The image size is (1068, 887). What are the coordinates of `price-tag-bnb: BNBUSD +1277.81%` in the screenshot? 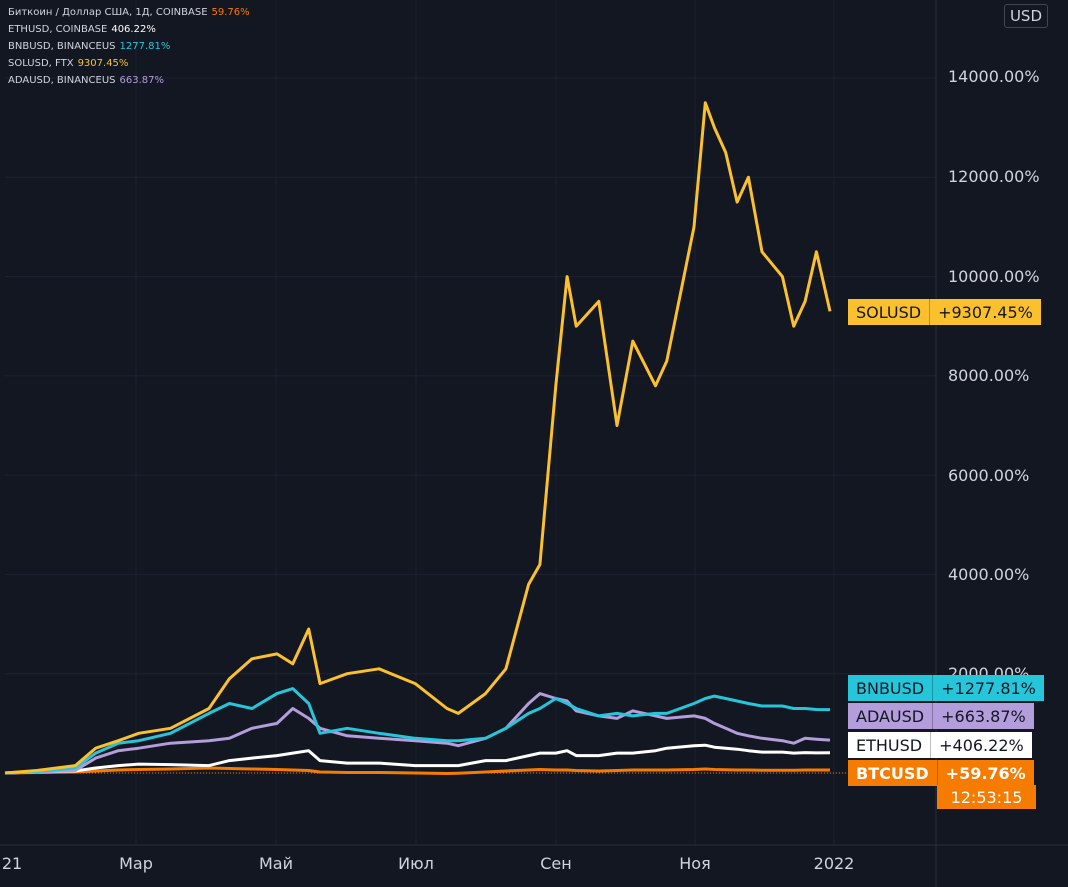 It's located at (946, 688).